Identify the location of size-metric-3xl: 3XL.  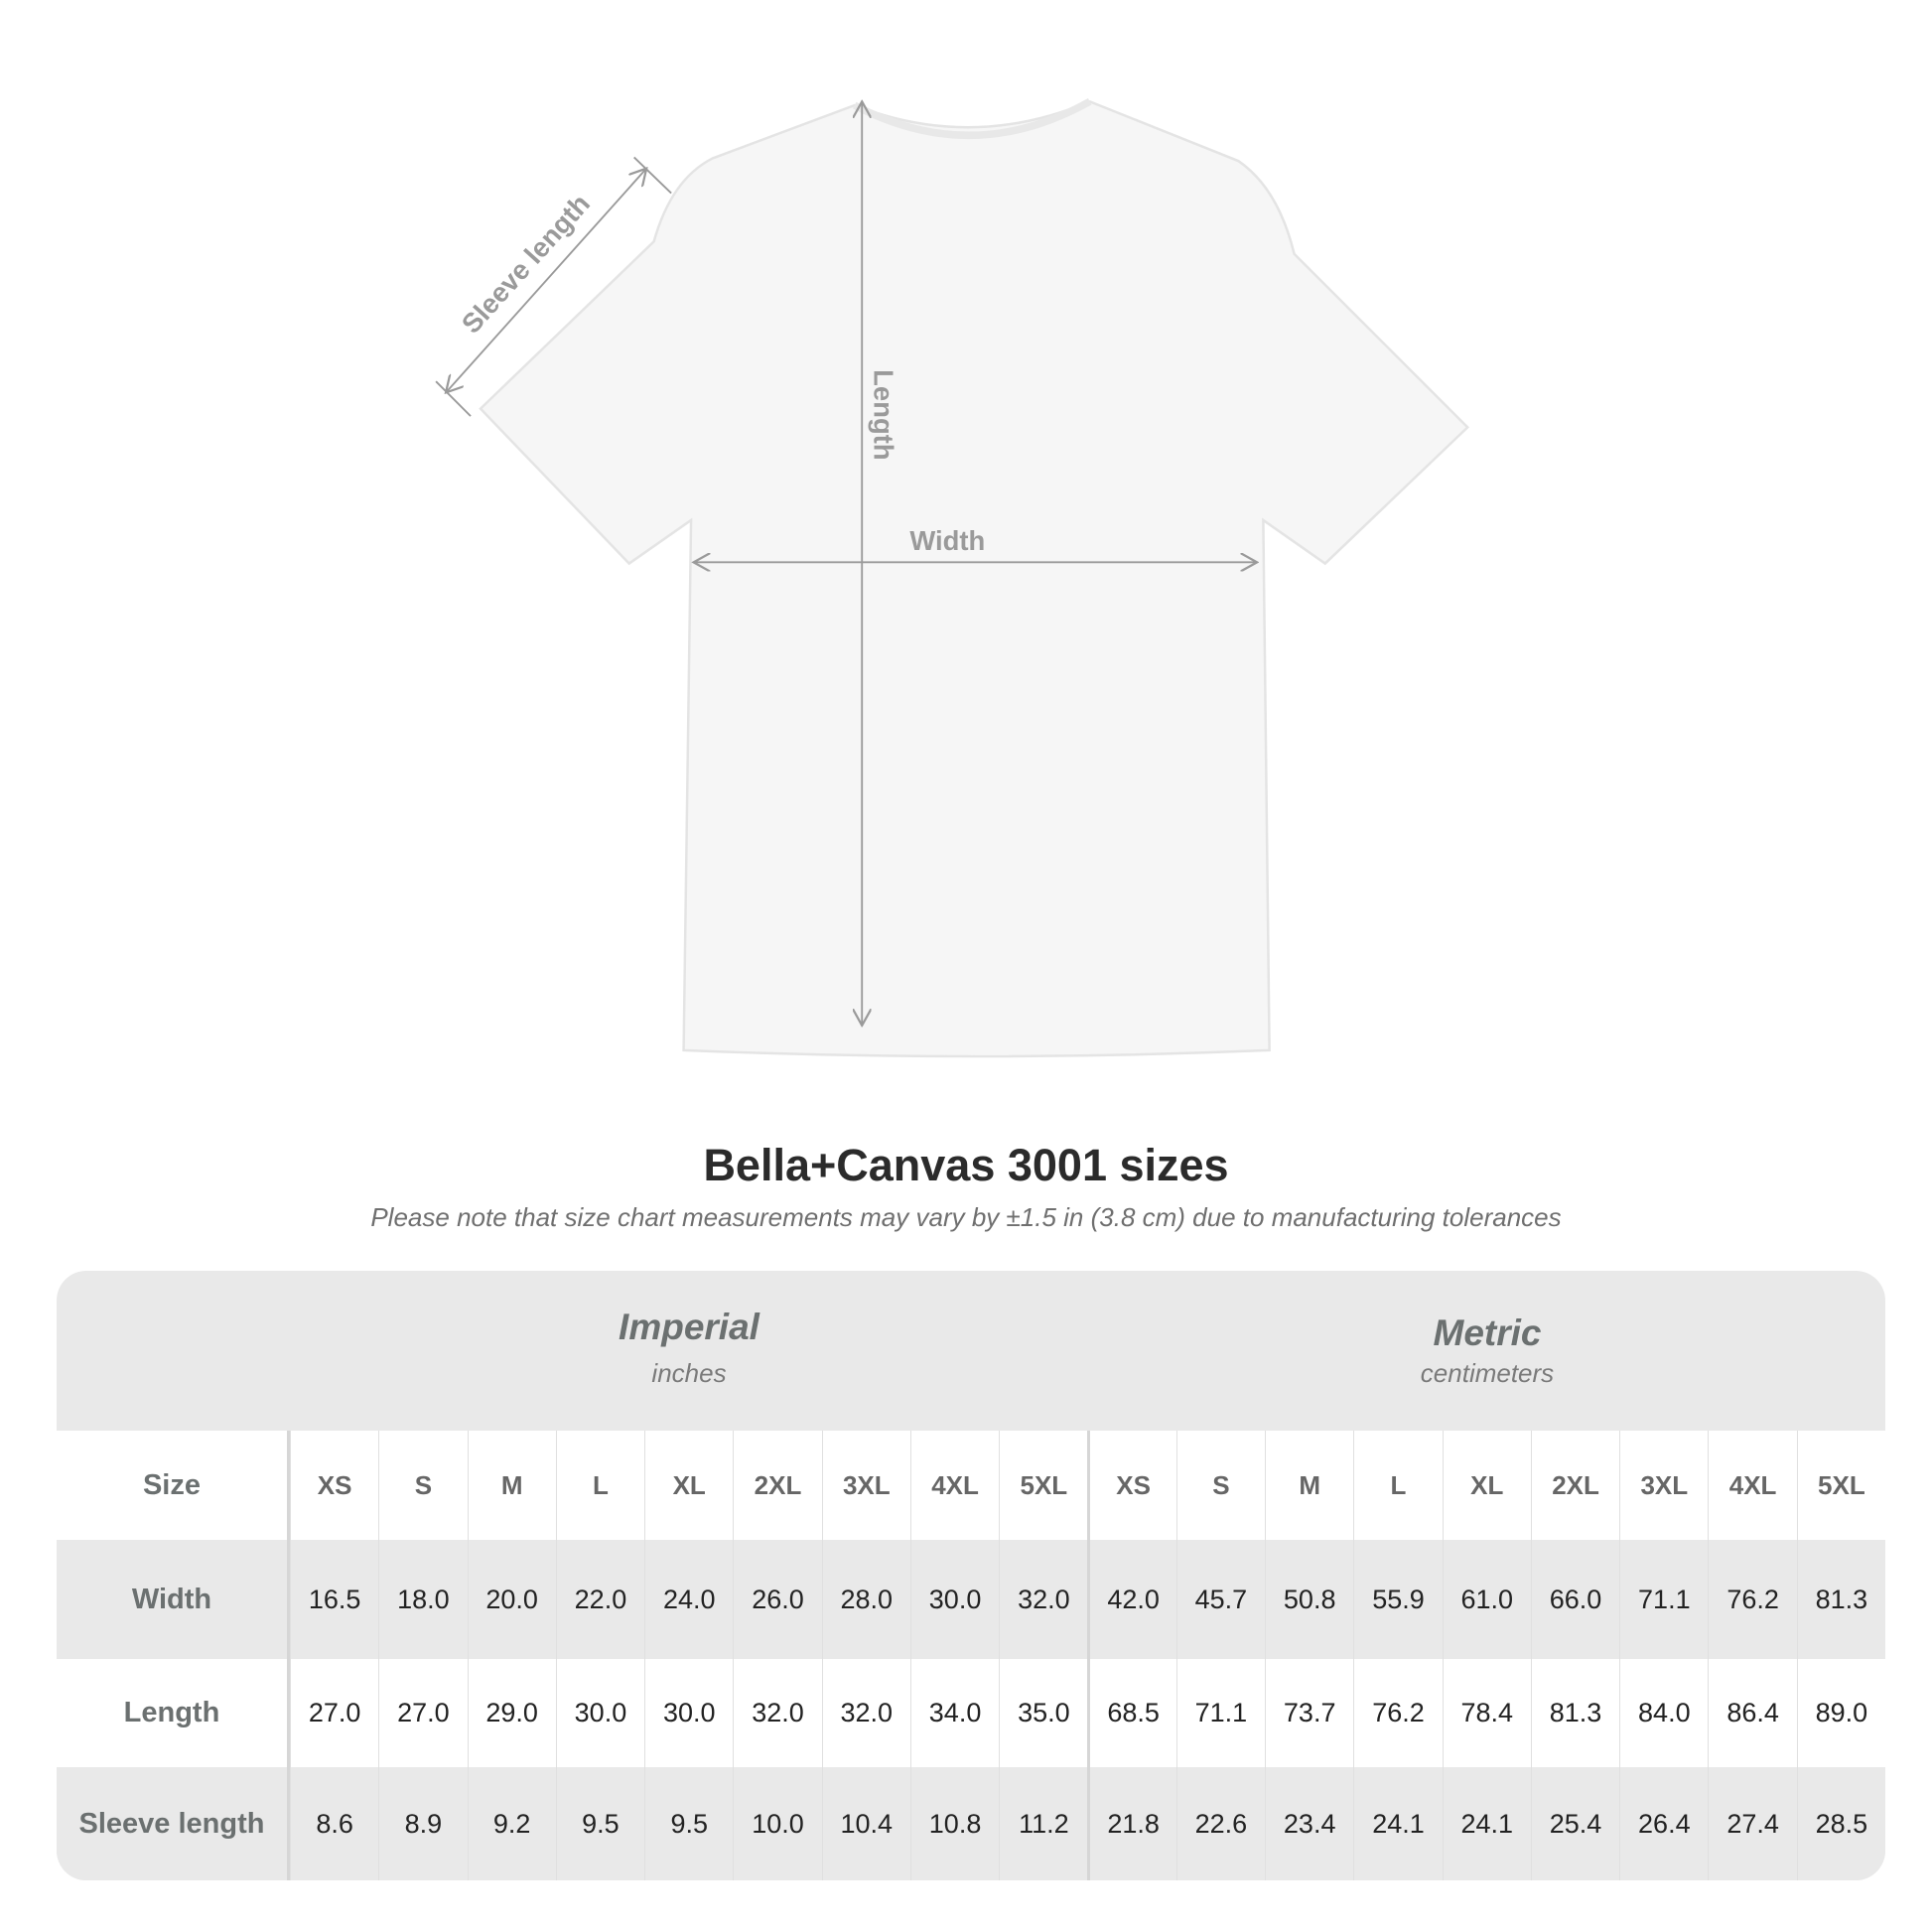
(1664, 1486).